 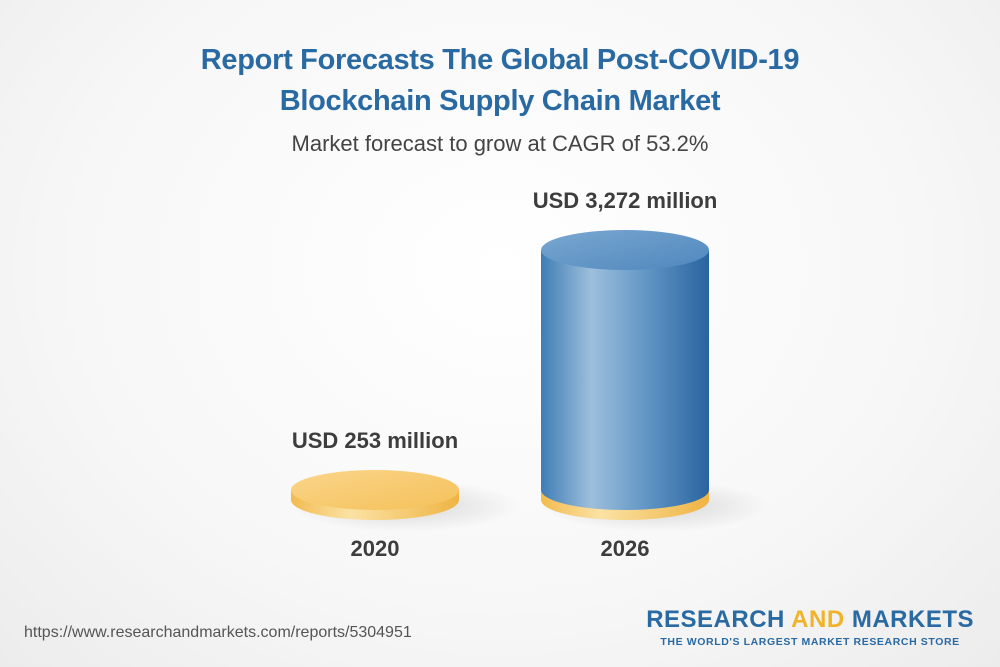 What do you see at coordinates (625, 548) in the screenshot?
I see `category-label: 2026` at bounding box center [625, 548].